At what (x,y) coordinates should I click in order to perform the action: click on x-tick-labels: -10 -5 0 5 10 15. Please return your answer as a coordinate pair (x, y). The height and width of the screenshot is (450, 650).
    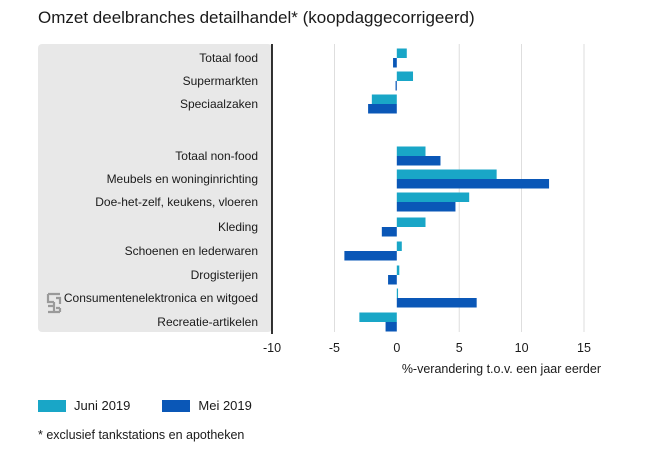
    Looking at the image, I should click on (427, 348).